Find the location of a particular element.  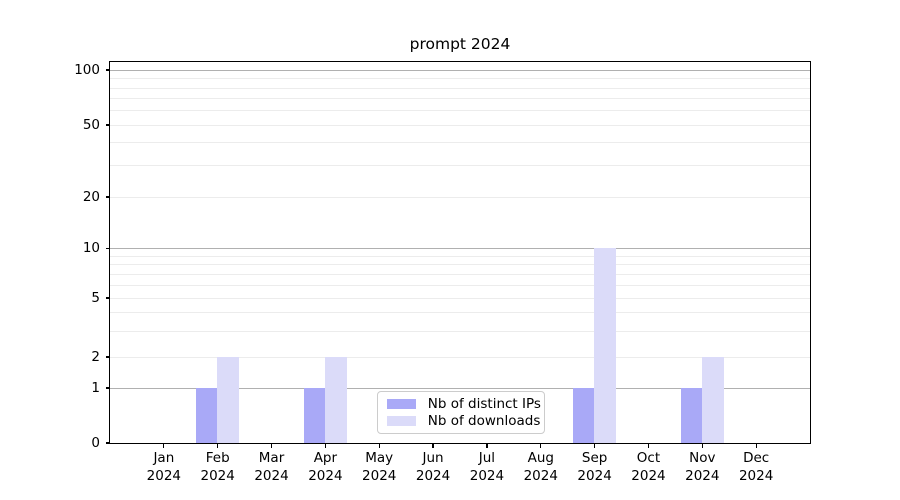

bar-downloads-nov is located at coordinates (713, 399).